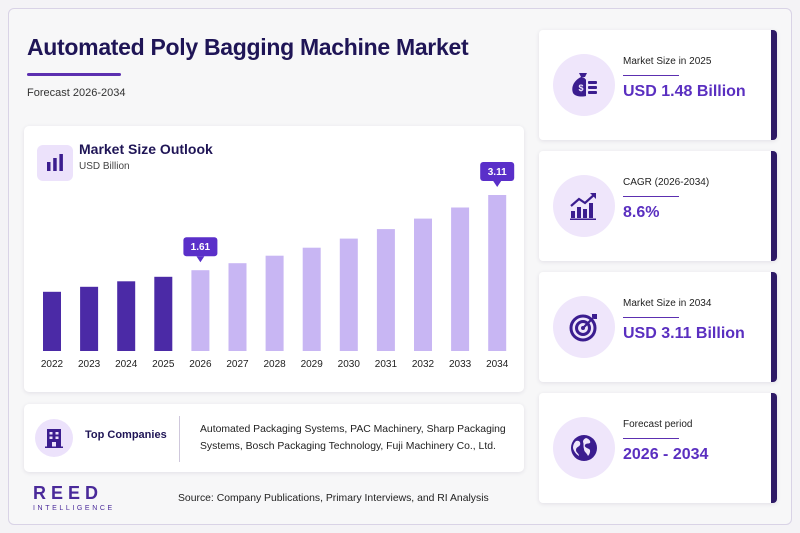 Image resolution: width=800 pixels, height=533 pixels. I want to click on x-tick-label-2026: 2026, so click(200, 364).